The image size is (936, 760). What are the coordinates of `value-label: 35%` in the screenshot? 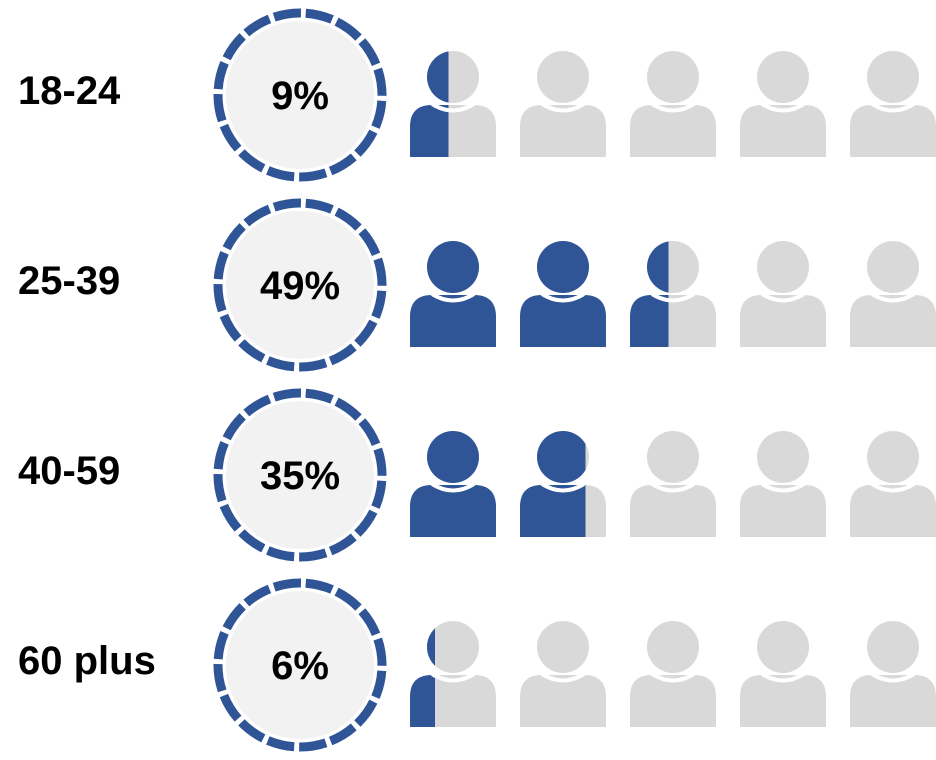 It's located at (300, 476).